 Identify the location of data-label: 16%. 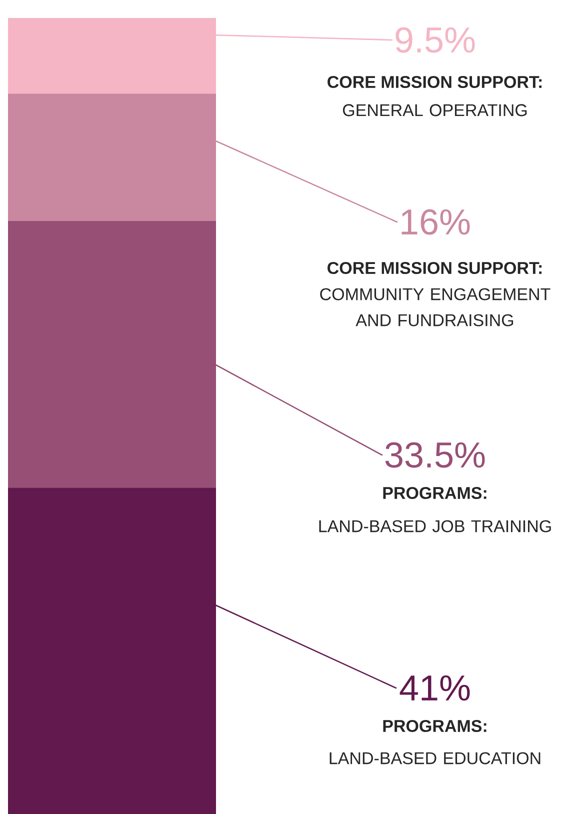
(436, 222).